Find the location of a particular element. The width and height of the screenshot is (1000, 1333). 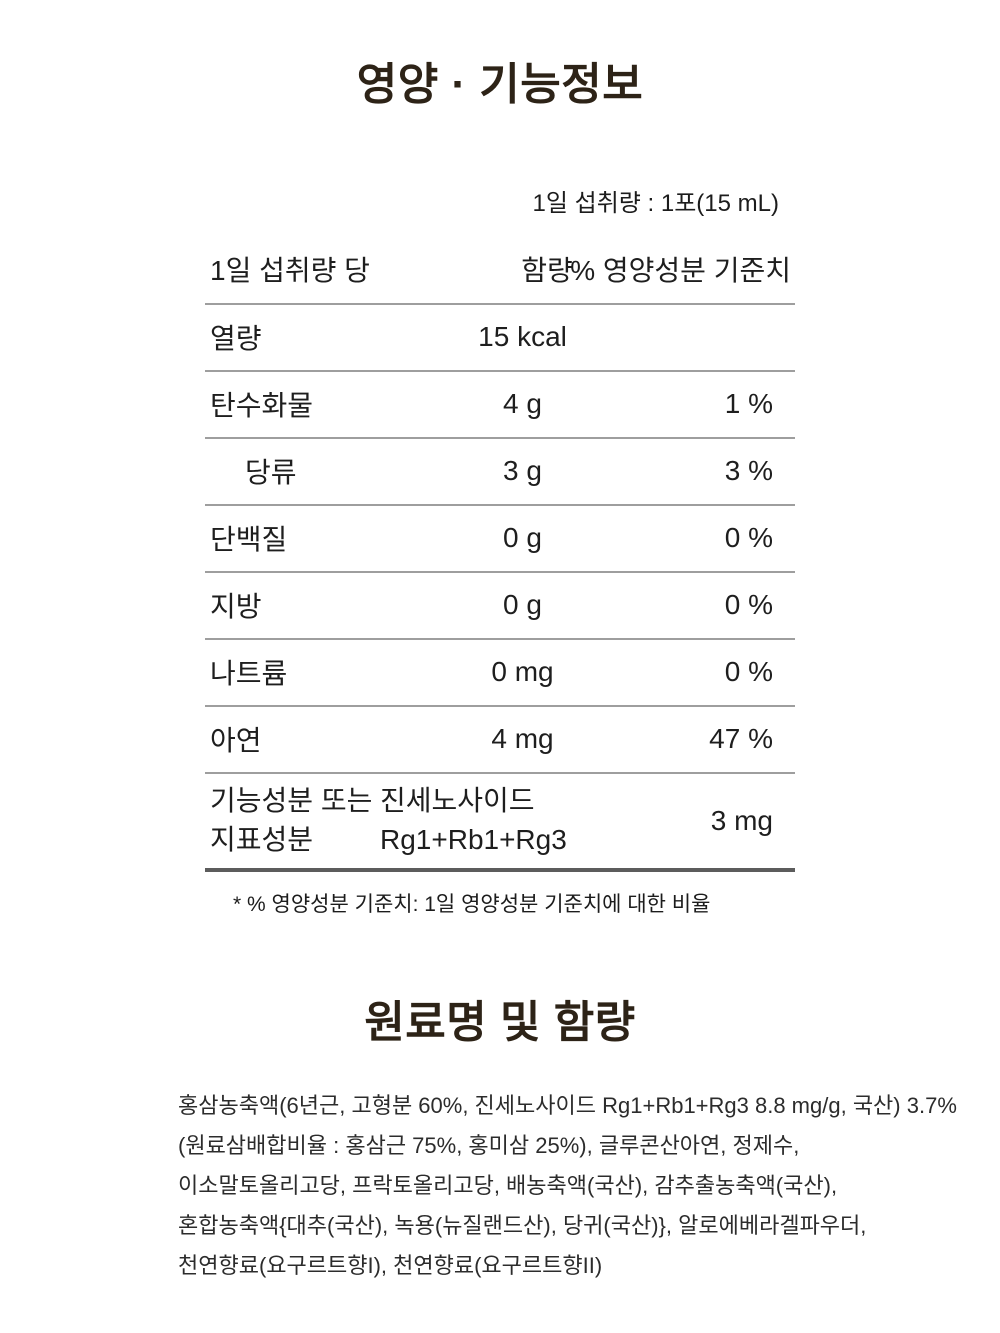

row-amount: 0 mg is located at coordinates (522, 672).